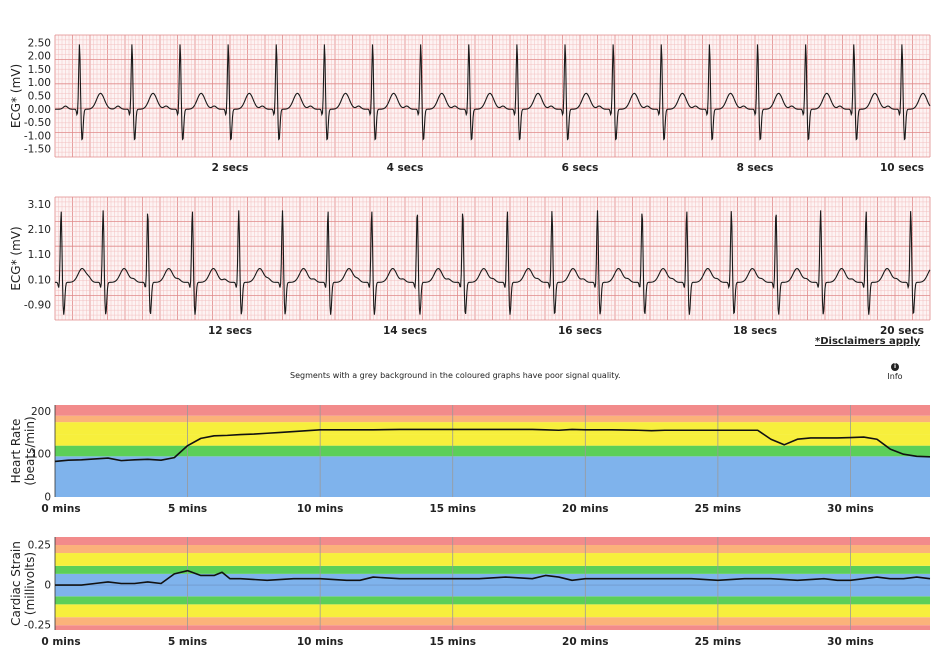  Describe the element at coordinates (41, 412) in the screenshot. I see `trend-ytick-label: 200` at that location.